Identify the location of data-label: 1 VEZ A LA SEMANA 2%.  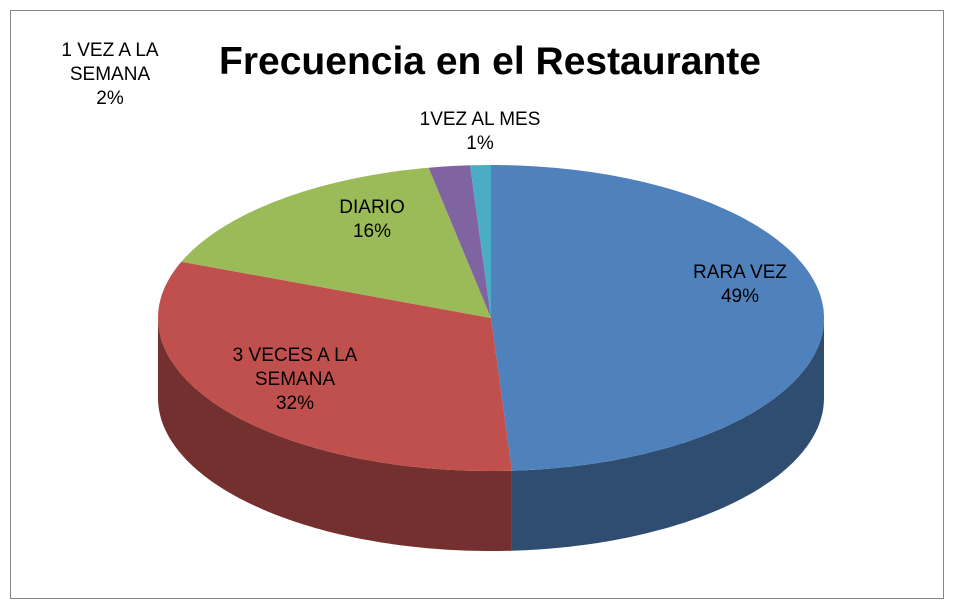
(110, 75).